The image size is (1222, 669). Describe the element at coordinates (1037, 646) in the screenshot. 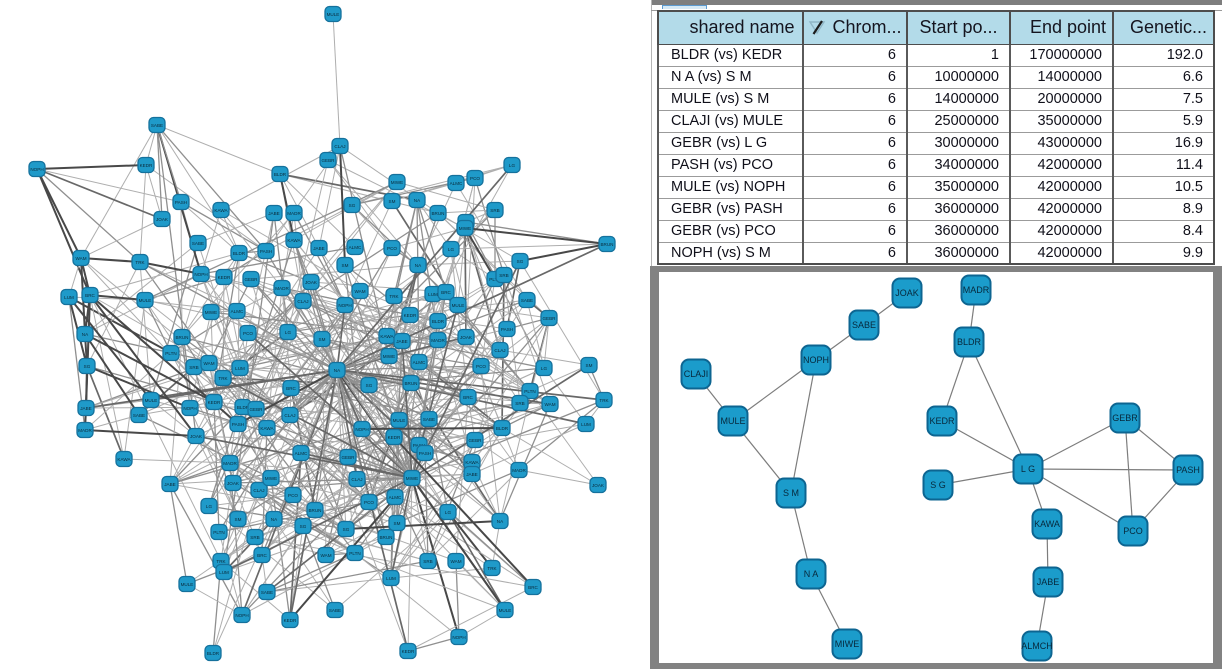

I see `svg-text: ALMCH` at that location.